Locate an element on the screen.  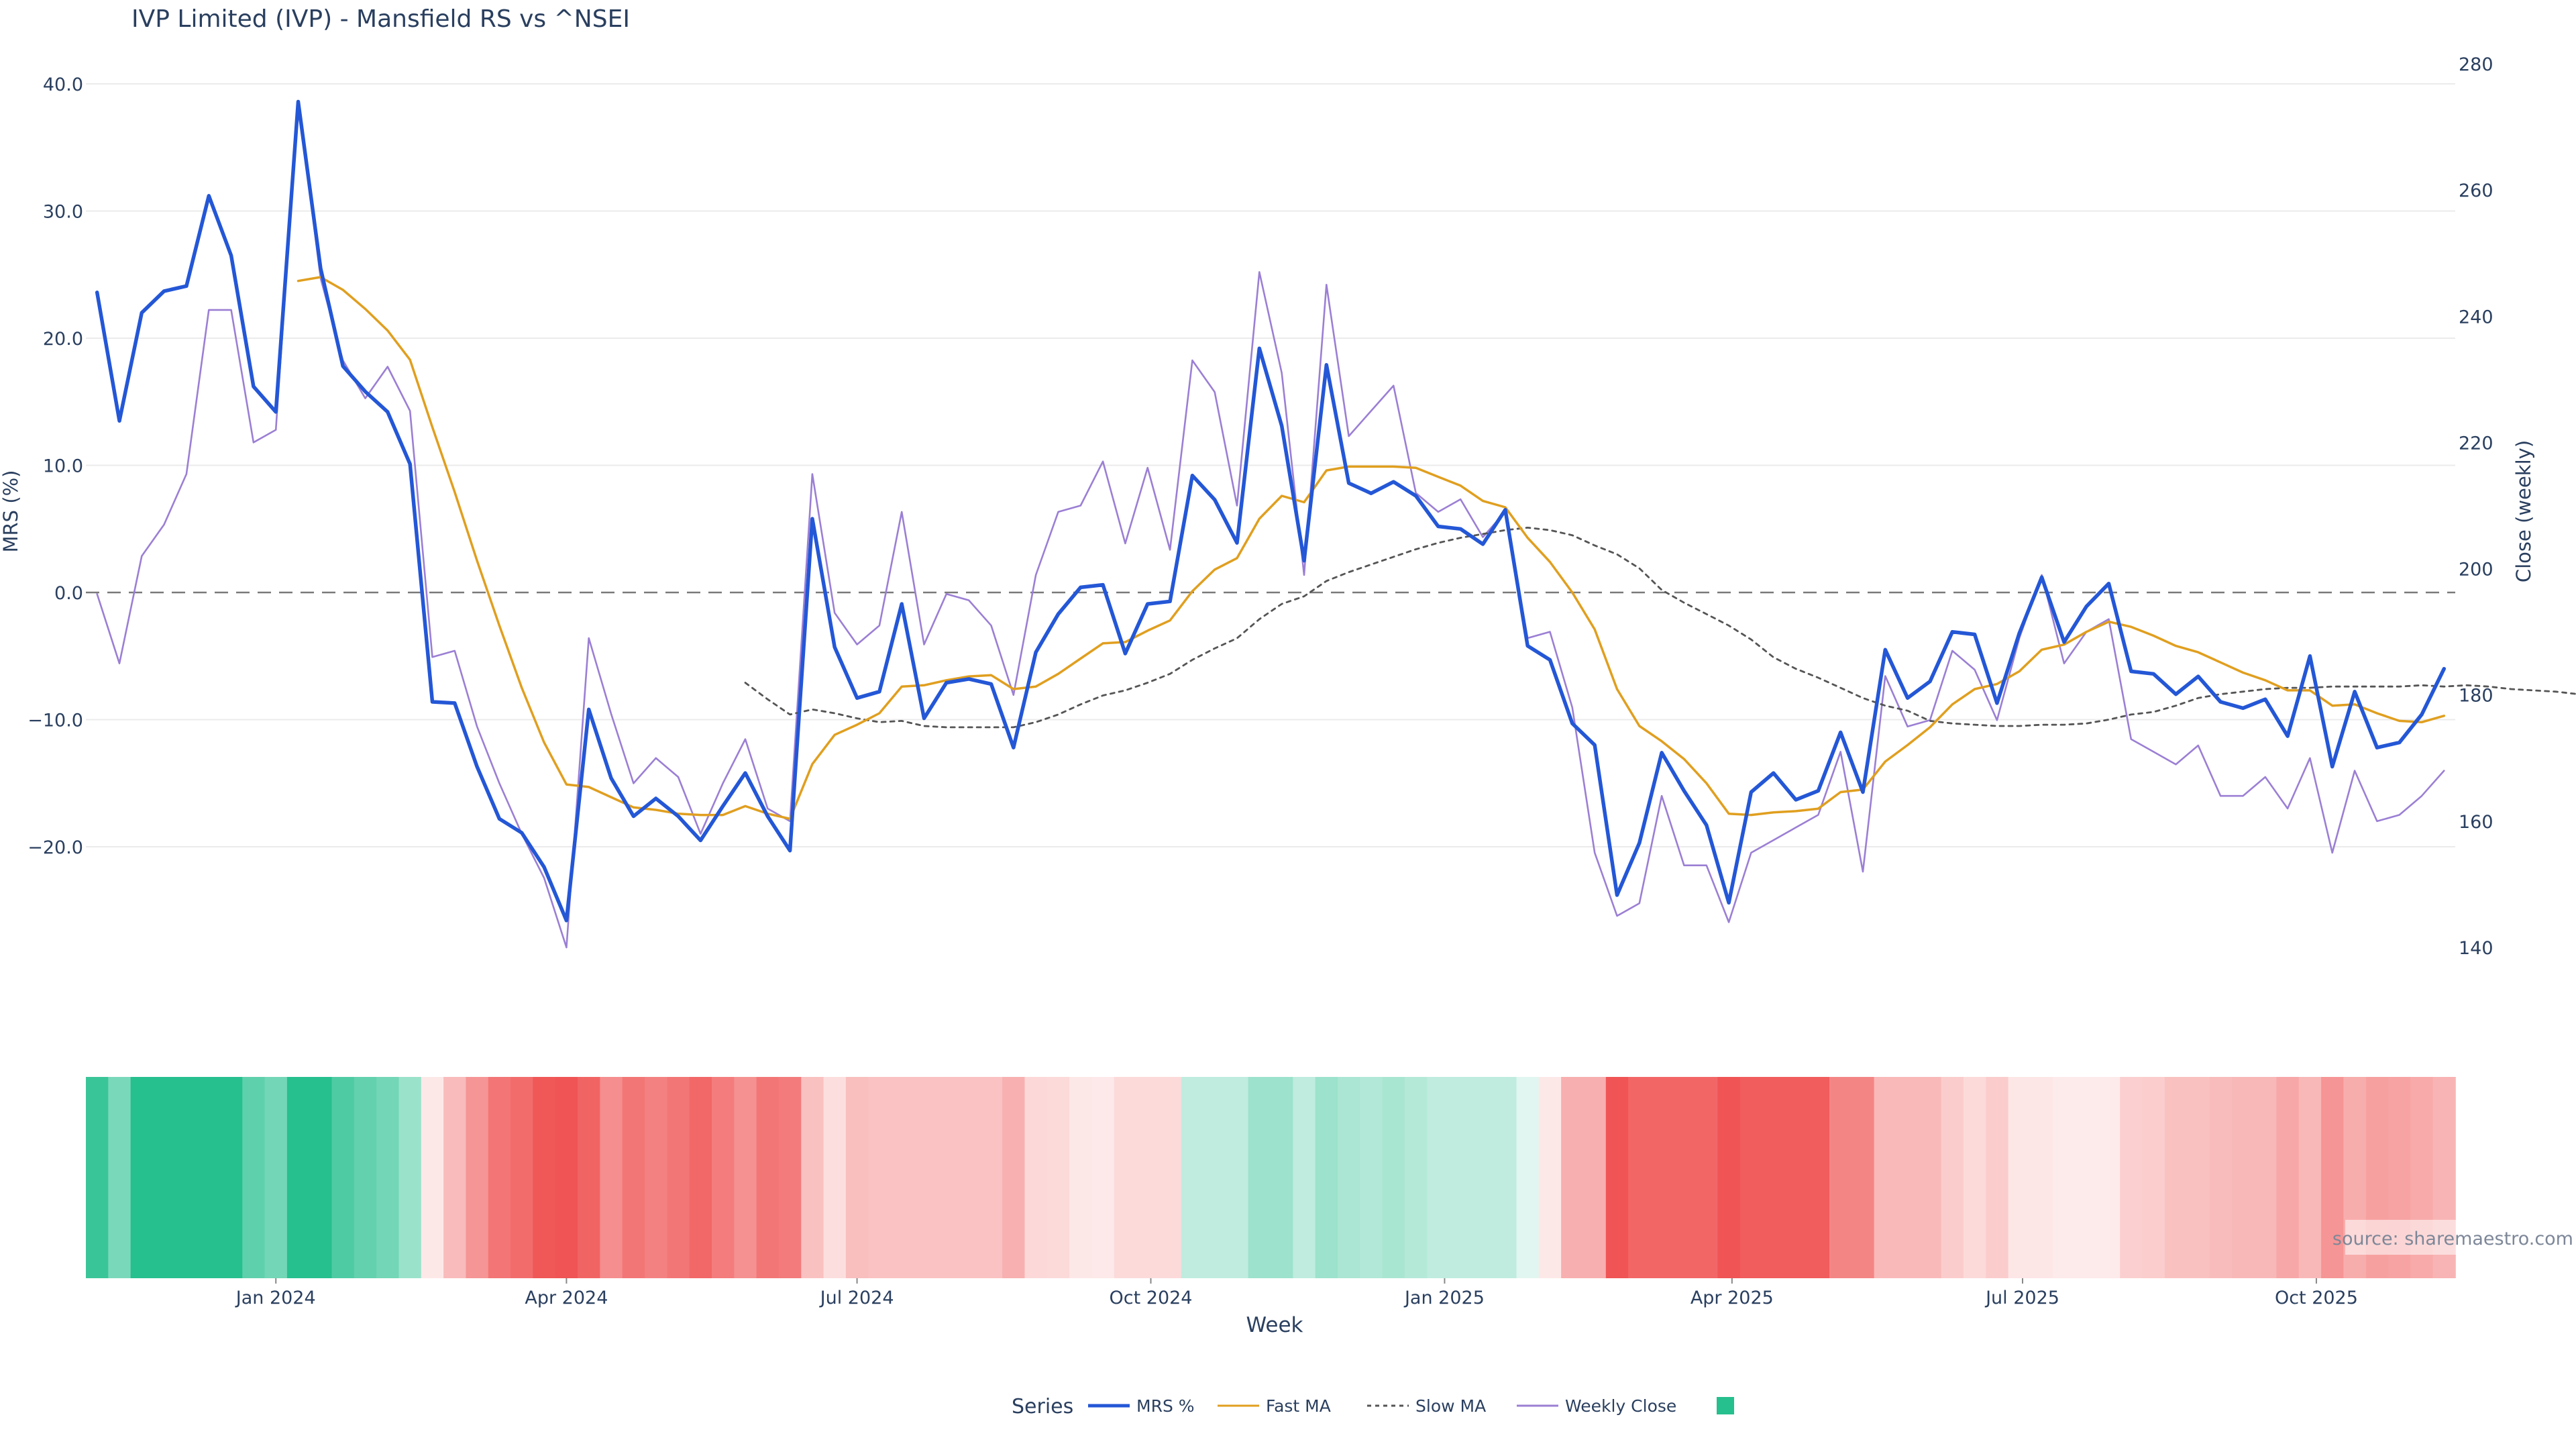
y-tick-label-right: 240 is located at coordinates (2476, 317).